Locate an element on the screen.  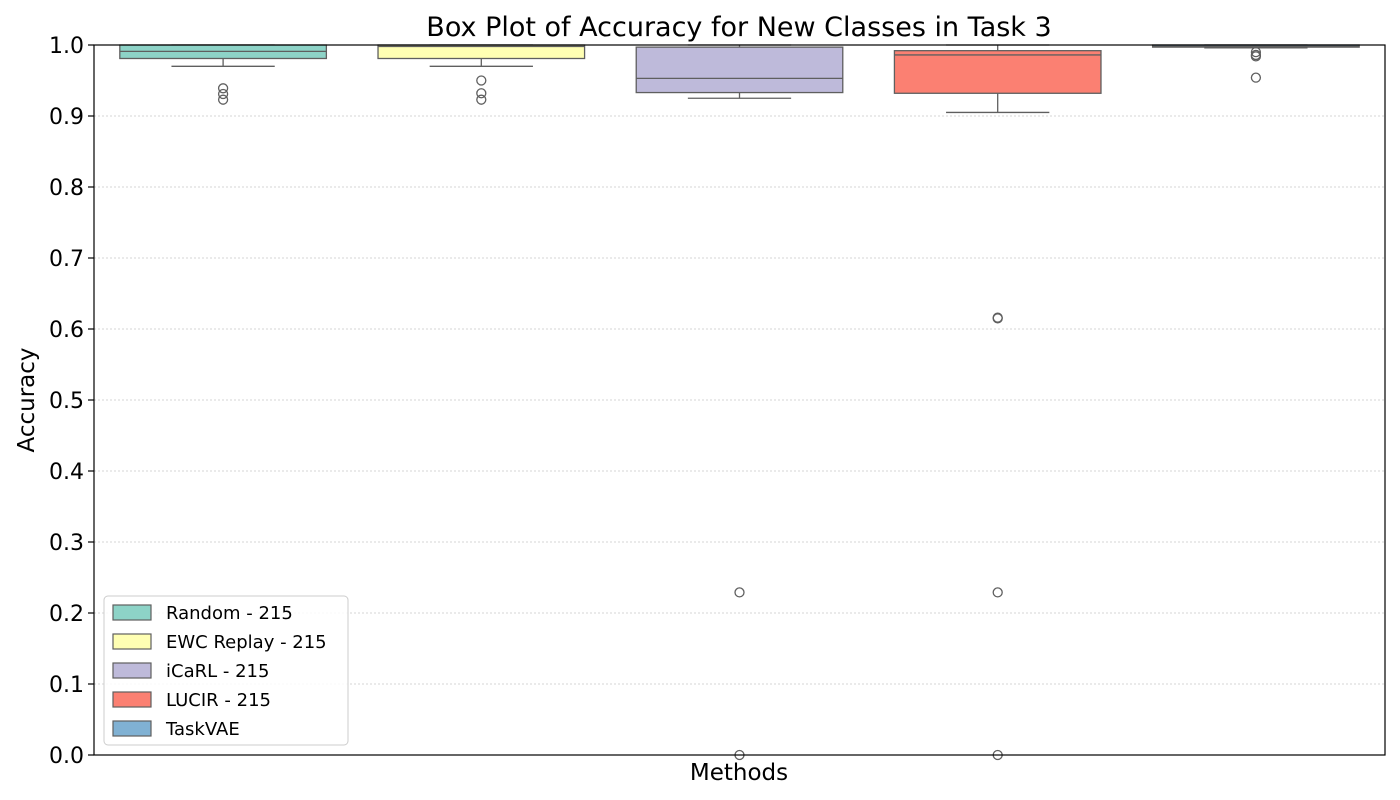
y-tick-label: 0.5 is located at coordinates (66, 401).